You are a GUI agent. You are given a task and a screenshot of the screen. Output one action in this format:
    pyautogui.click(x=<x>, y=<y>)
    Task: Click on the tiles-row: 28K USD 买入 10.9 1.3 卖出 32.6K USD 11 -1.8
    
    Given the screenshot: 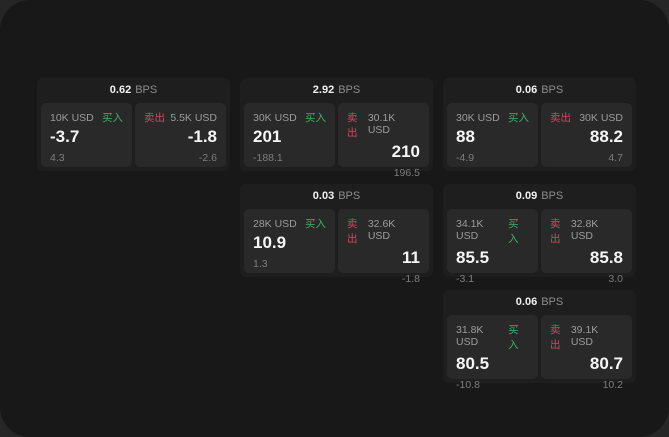 What is the action you would take?
    pyautogui.click(x=336, y=247)
    